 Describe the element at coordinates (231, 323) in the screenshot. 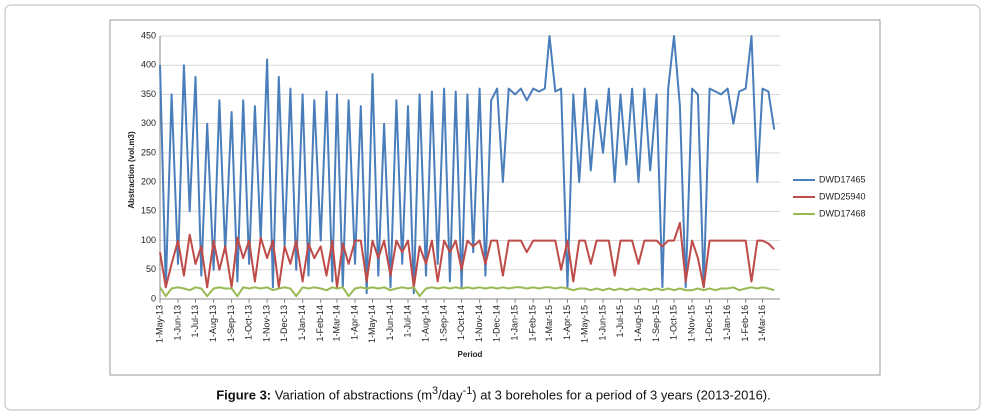

I see `x-tick-label: 1-Sep-13` at that location.